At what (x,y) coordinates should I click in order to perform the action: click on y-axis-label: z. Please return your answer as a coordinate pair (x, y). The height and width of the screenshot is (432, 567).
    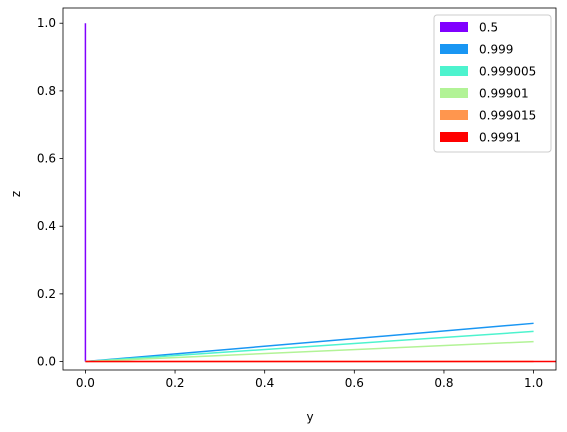
    Looking at the image, I should click on (16, 194).